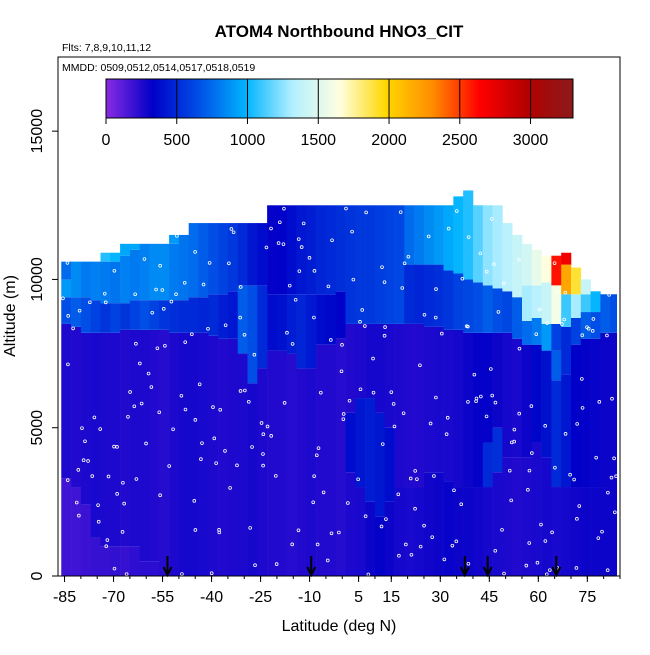  I want to click on flight-arrows, so click(362, 567).